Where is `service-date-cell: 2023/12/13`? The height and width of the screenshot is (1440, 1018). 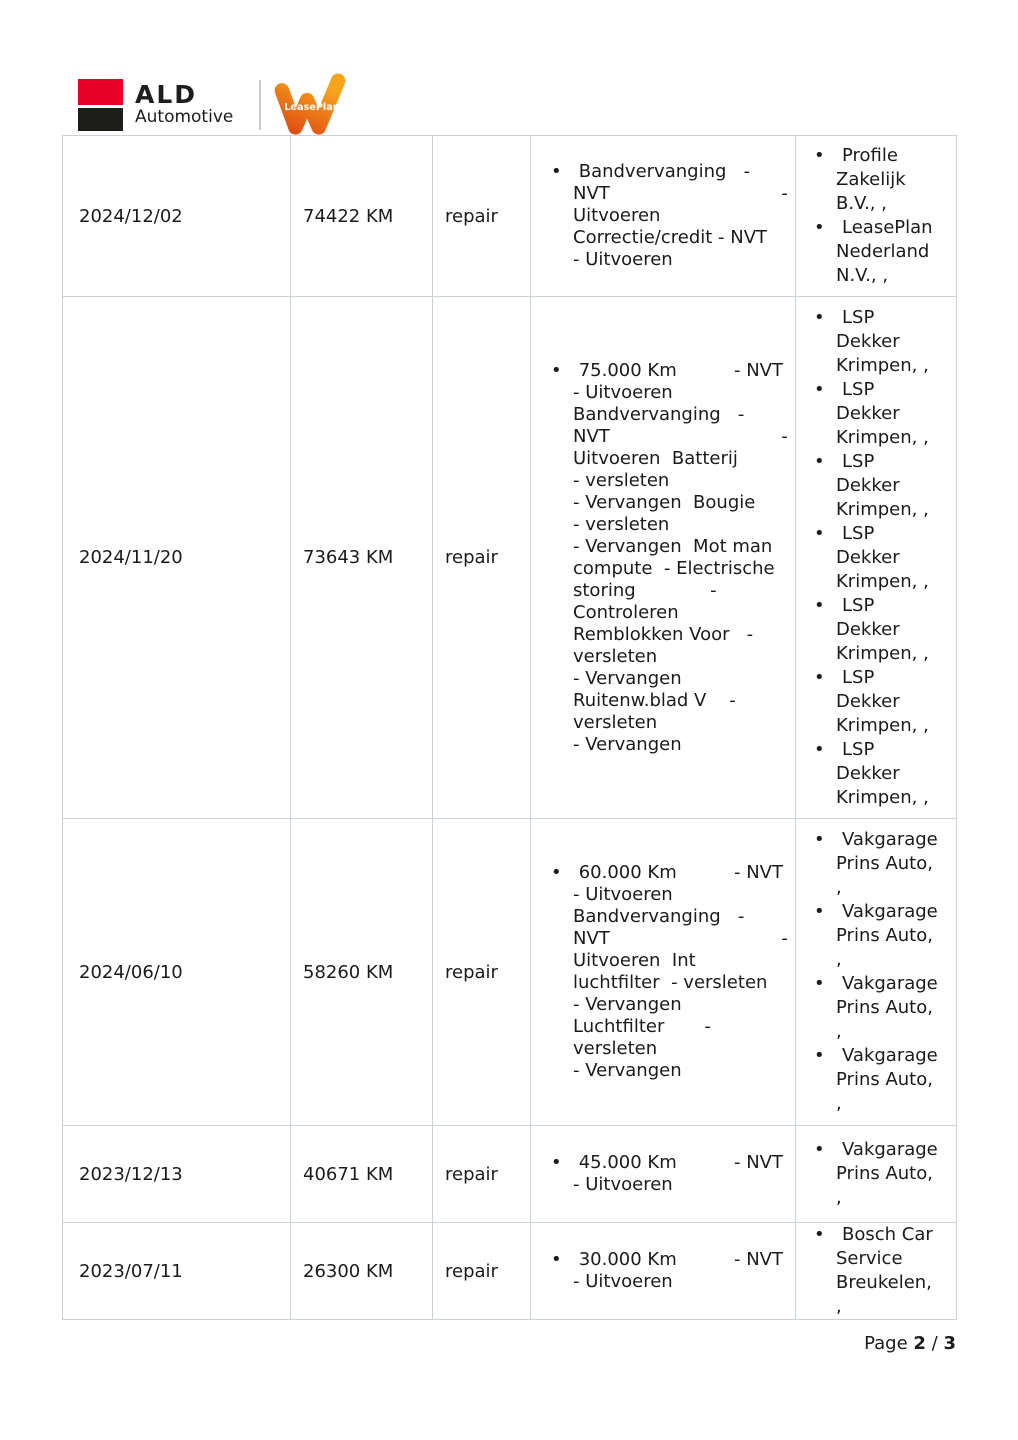 service-date-cell: 2023/12/13 is located at coordinates (176, 1174).